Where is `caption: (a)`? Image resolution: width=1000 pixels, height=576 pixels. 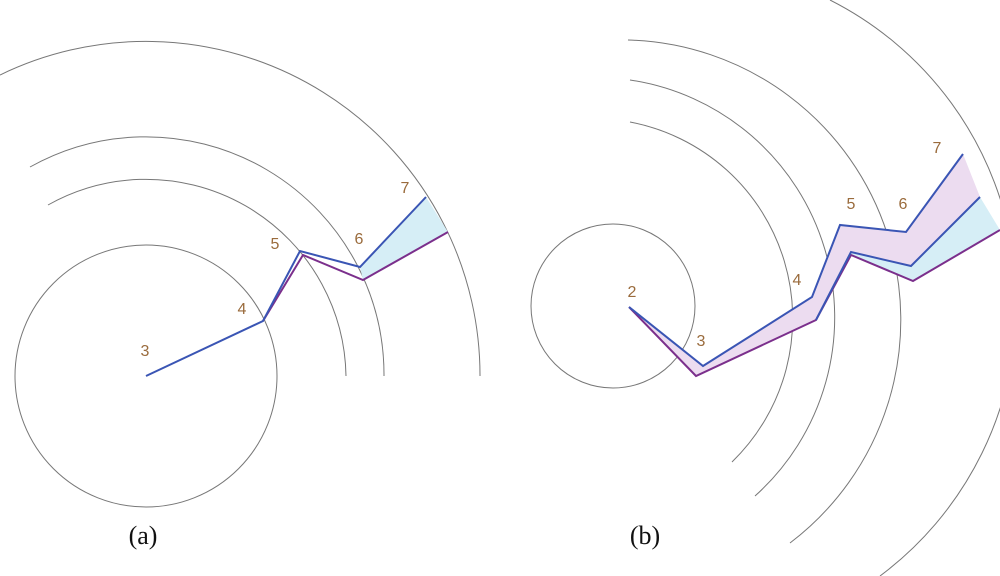 caption: (a) is located at coordinates (143, 535).